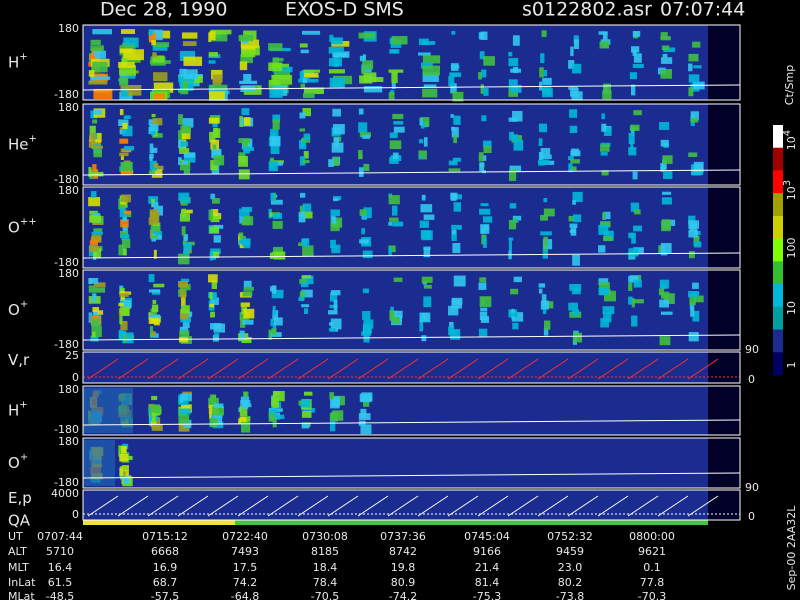 This screenshot has height=600, width=800. I want to click on panel-frame, so click(411, 367).